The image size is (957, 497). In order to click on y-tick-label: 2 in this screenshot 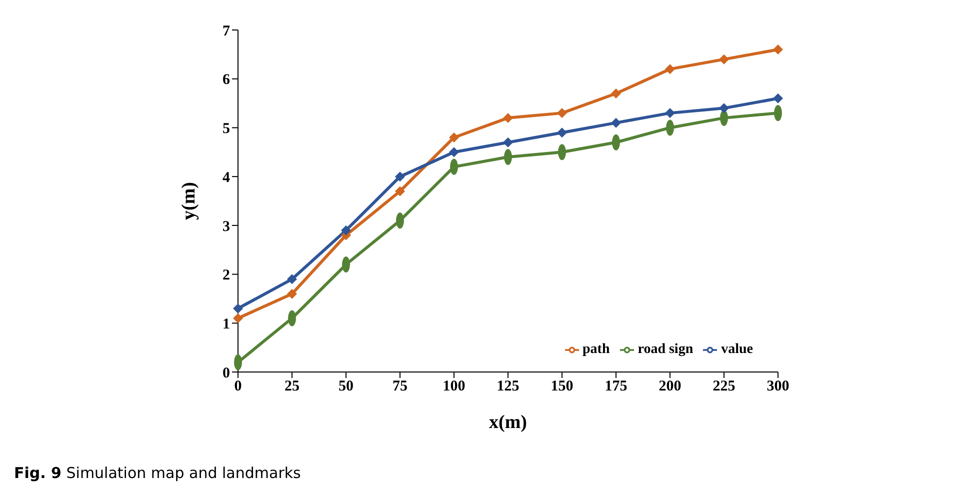, I will do `click(226, 276)`.